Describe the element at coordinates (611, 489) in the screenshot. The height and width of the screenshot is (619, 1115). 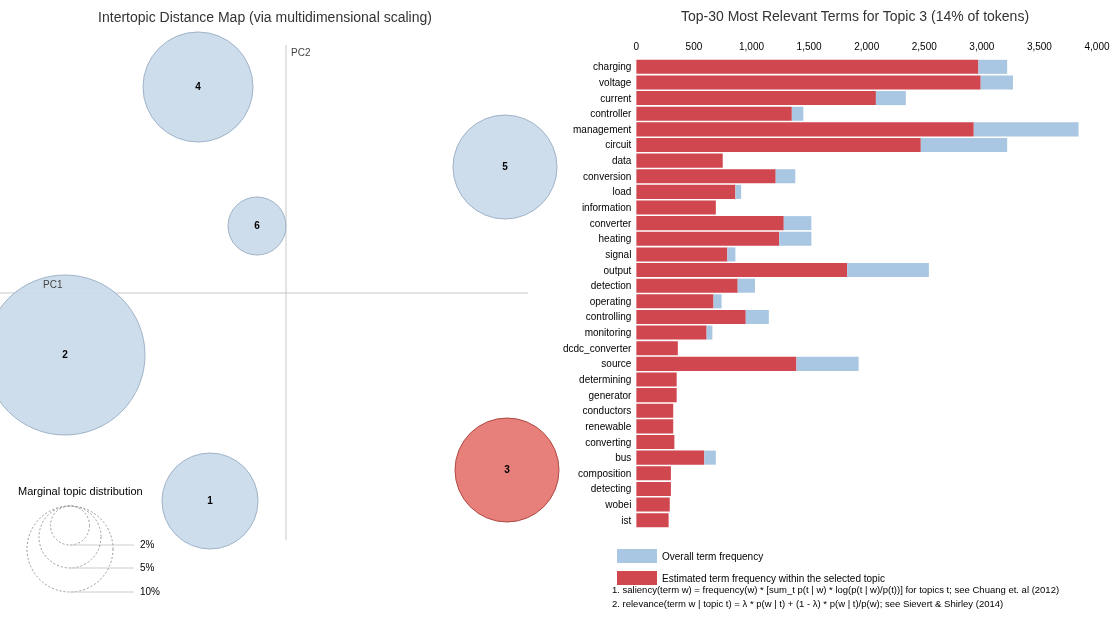
I see `y-tick-label: detecting` at that location.